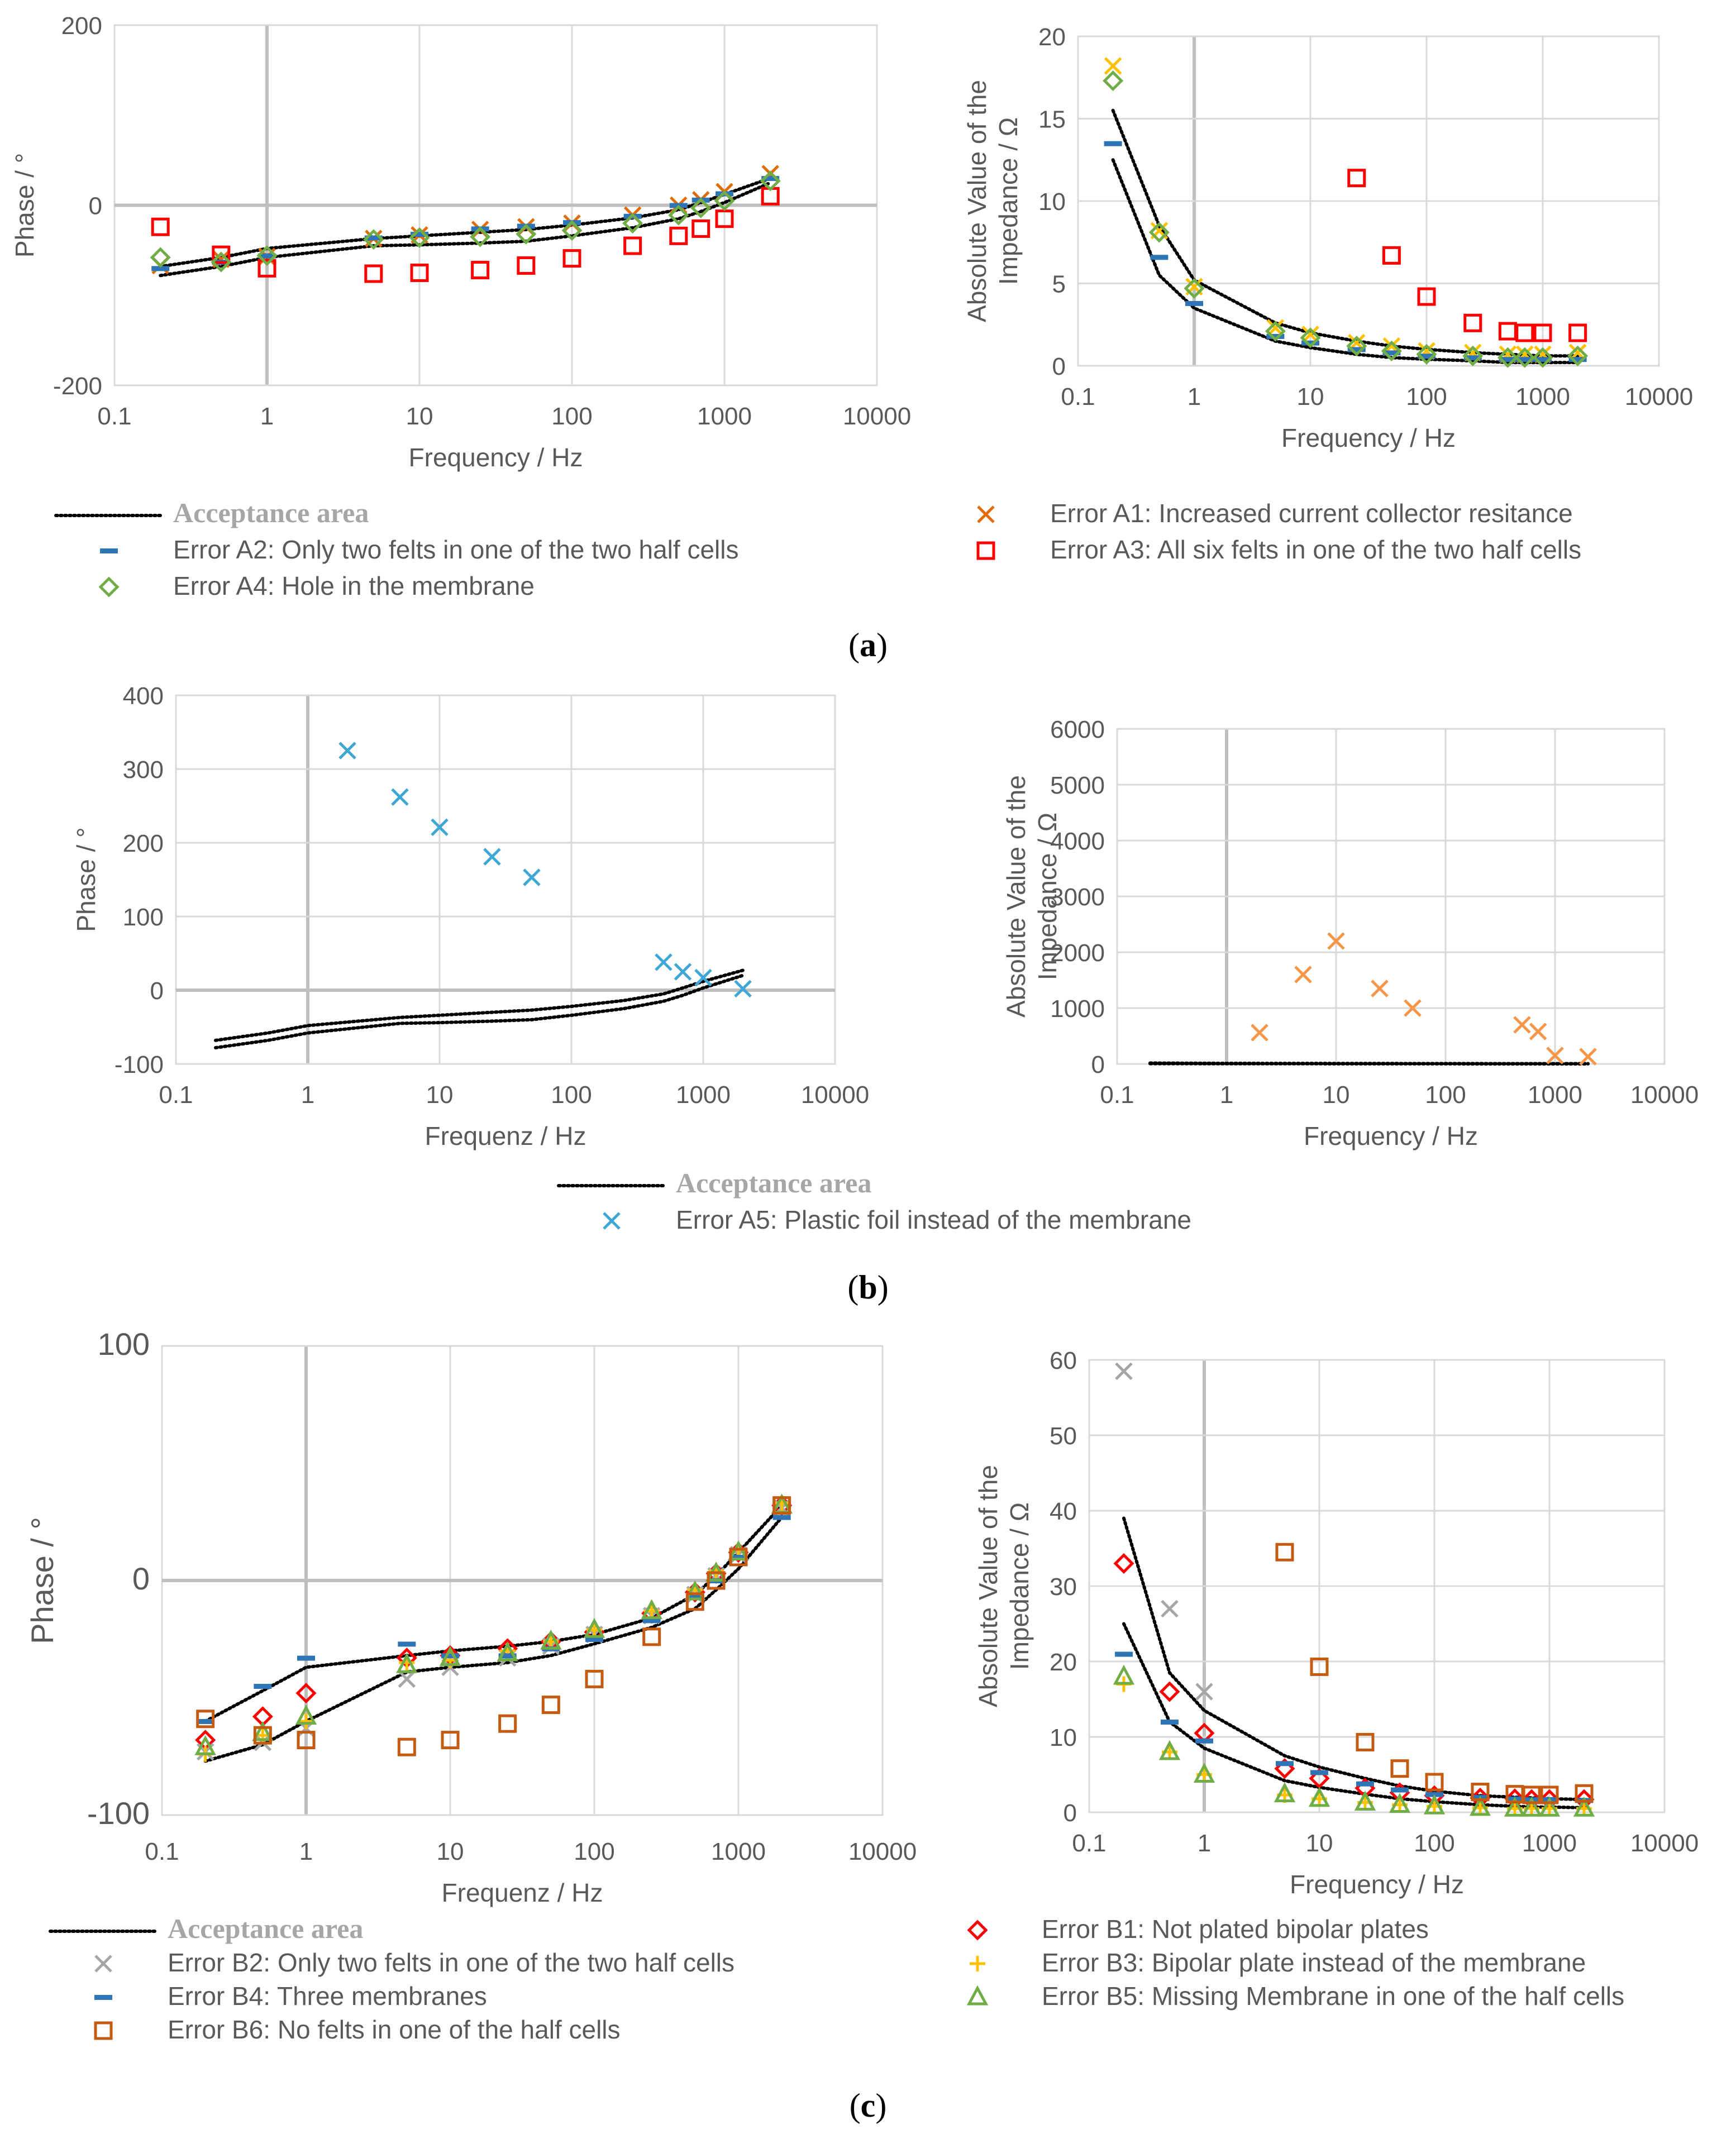 The image size is (1736, 2139). What do you see at coordinates (77, 386) in the screenshot?
I see `y-tick-label: -200` at bounding box center [77, 386].